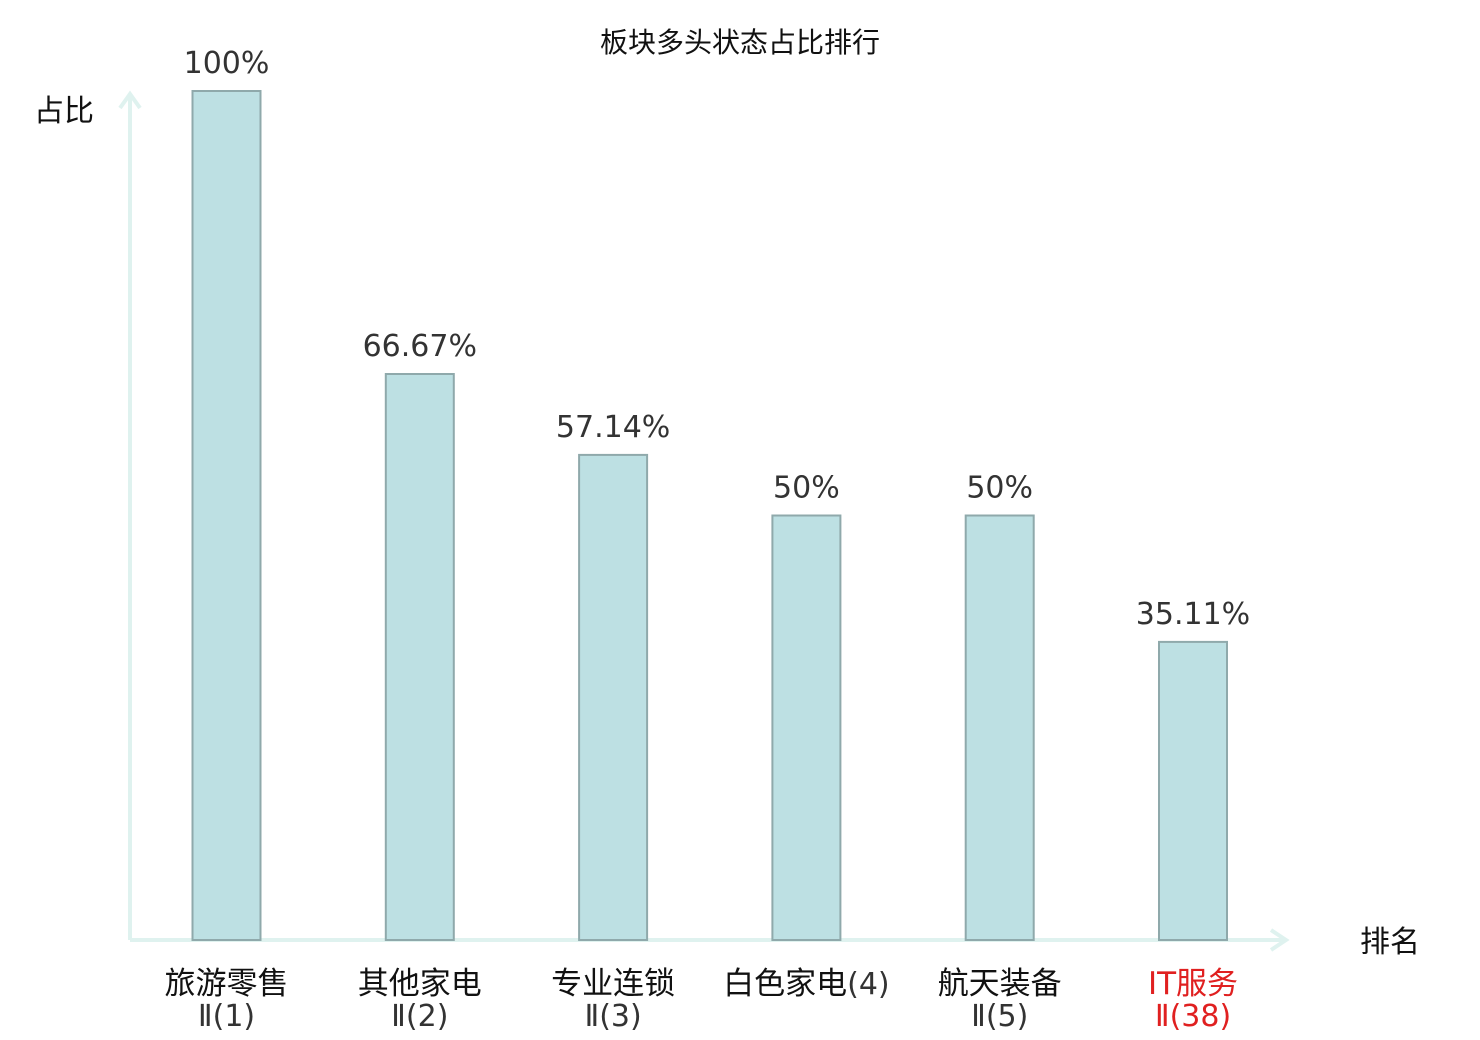 Image resolution: width=1480 pixels, height=1040 pixels. What do you see at coordinates (613, 427) in the screenshot?
I see `data-label-3: 57.14%` at bounding box center [613, 427].